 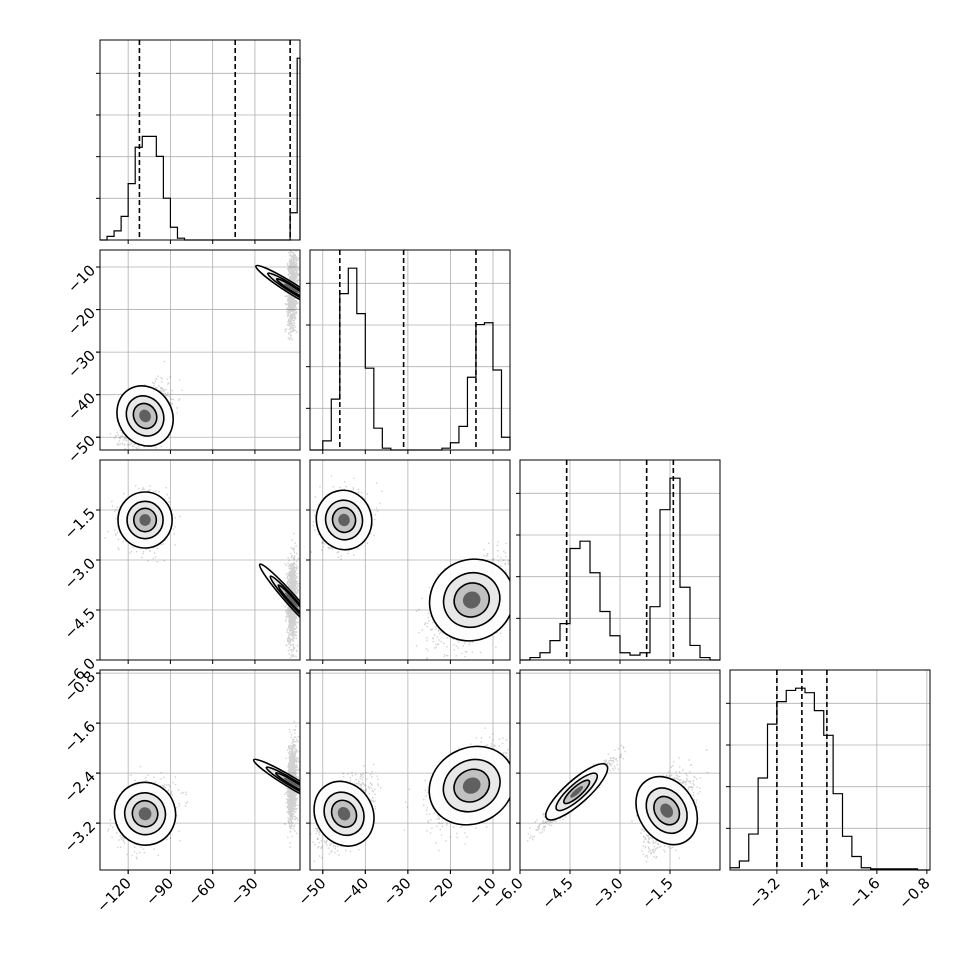 I want to click on x-tick-label: −60, so click(x=201, y=891).